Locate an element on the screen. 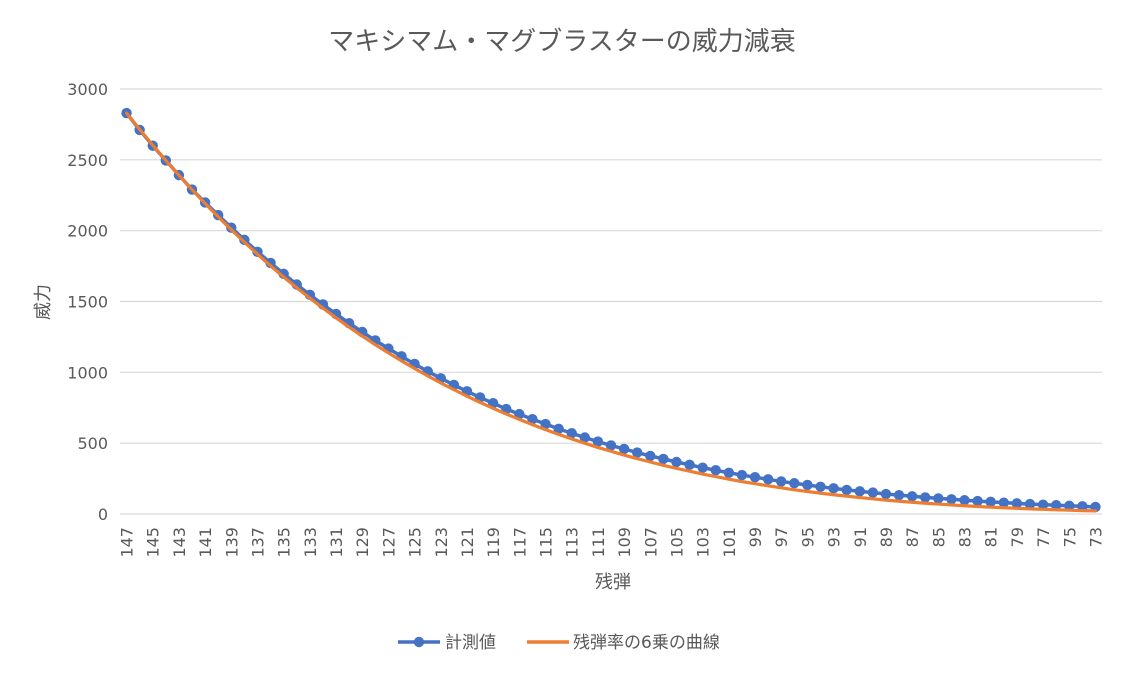 This screenshot has width=1124, height=675. x-tick-label: 141 is located at coordinates (205, 542).